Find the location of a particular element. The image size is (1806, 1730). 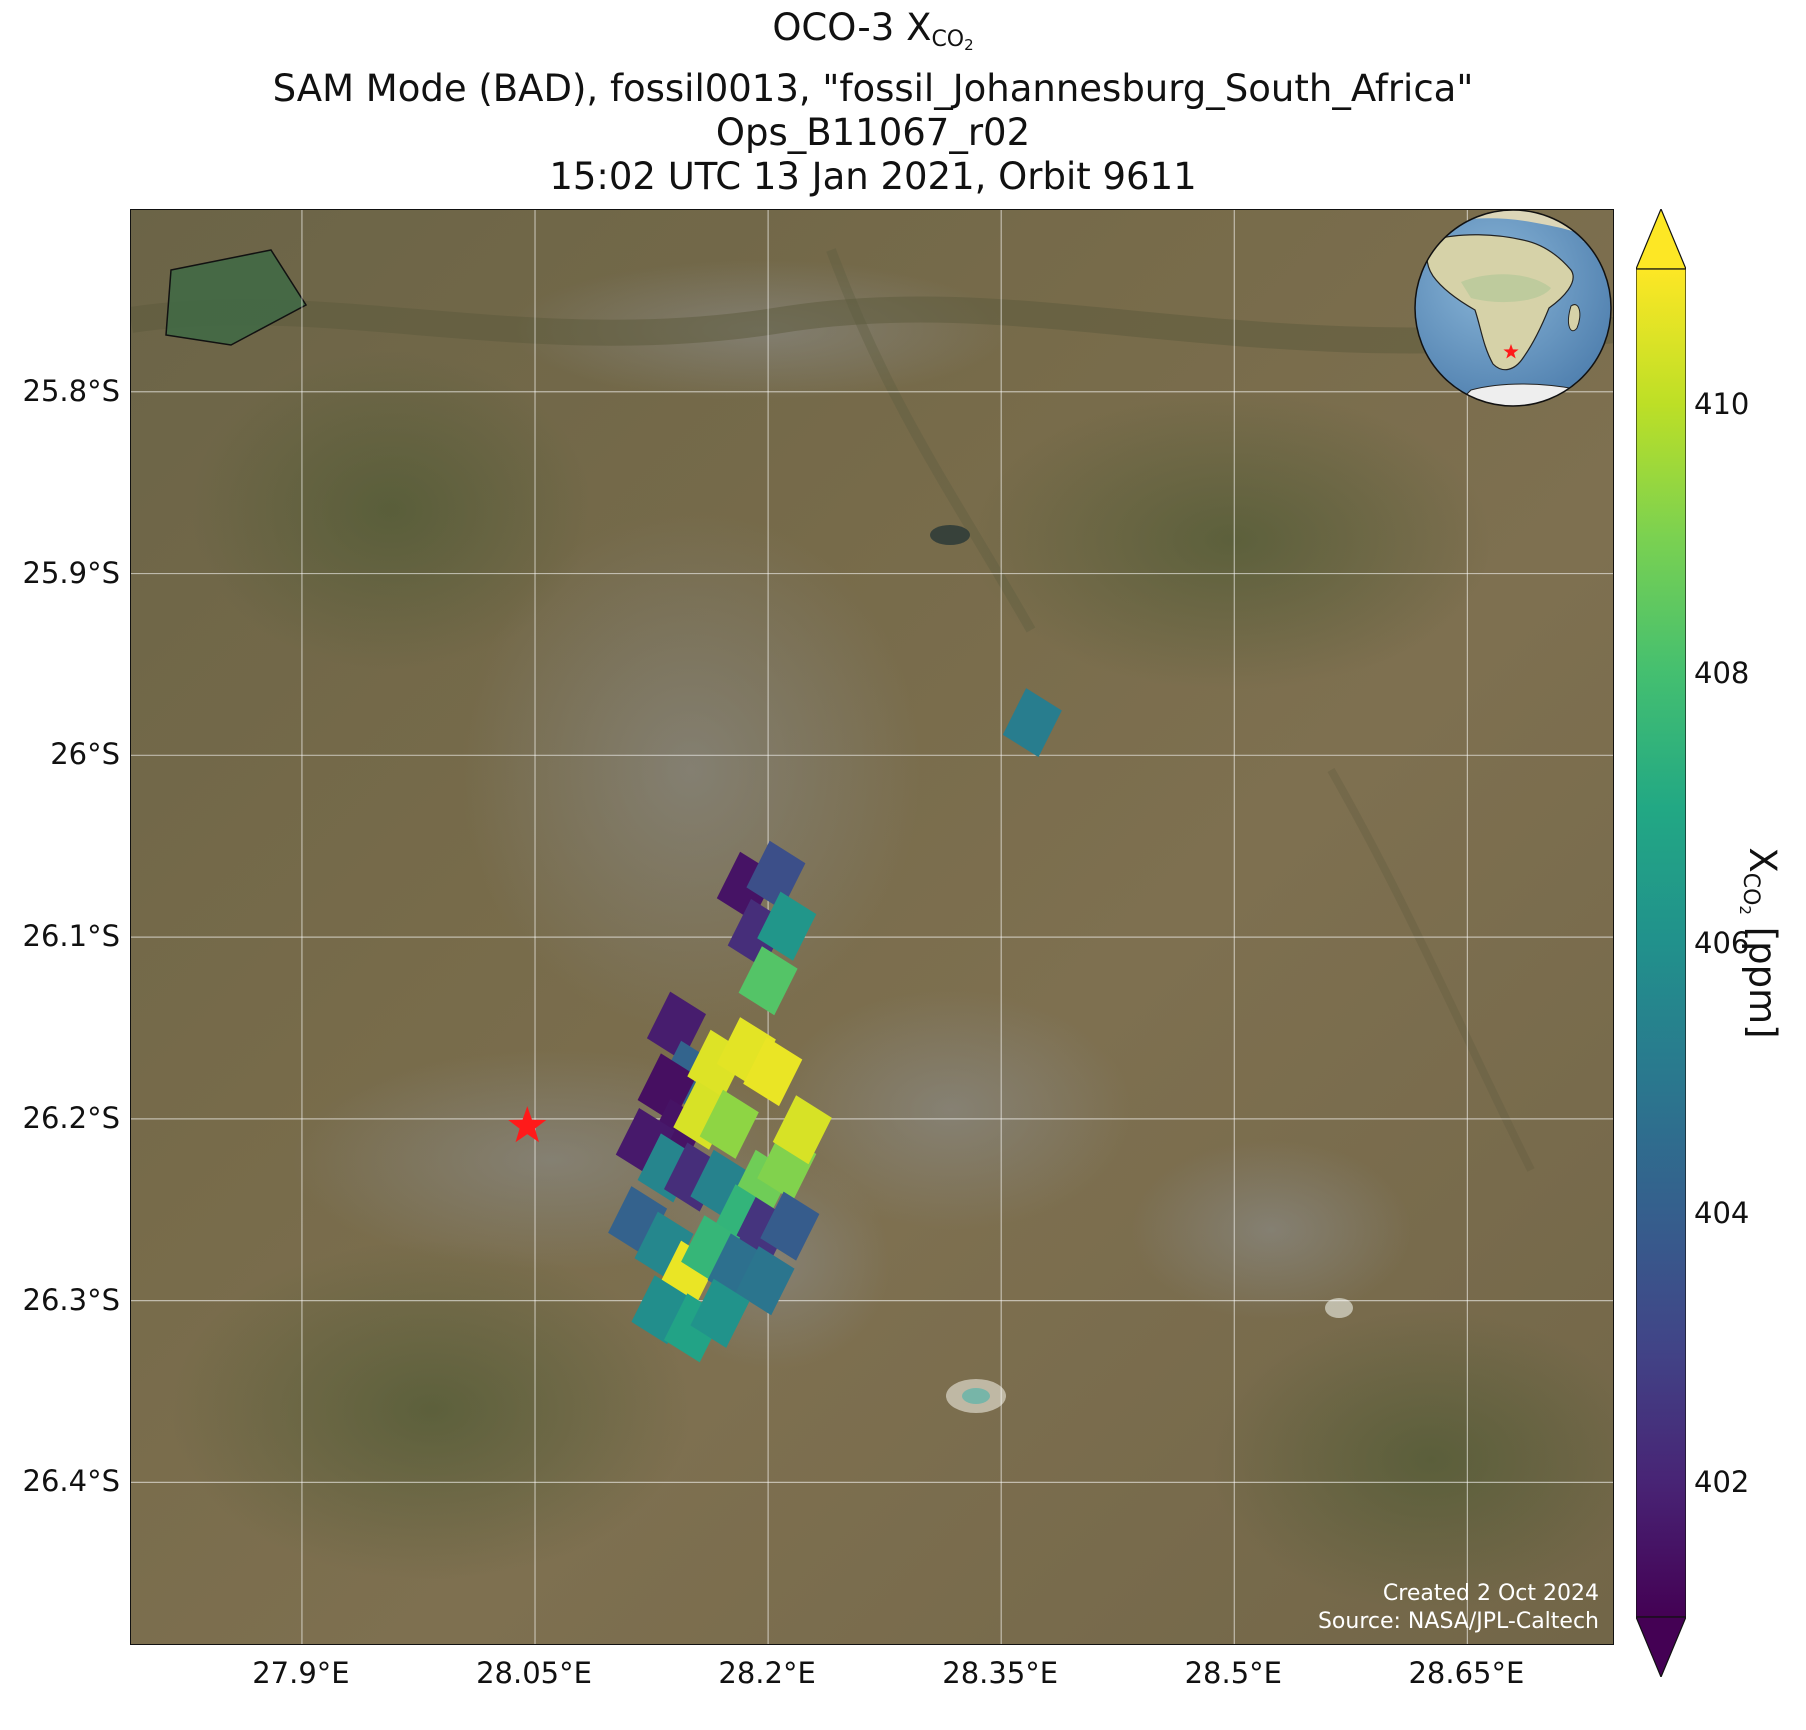

y-tick-label: 26.4°S is located at coordinates (71, 1481).